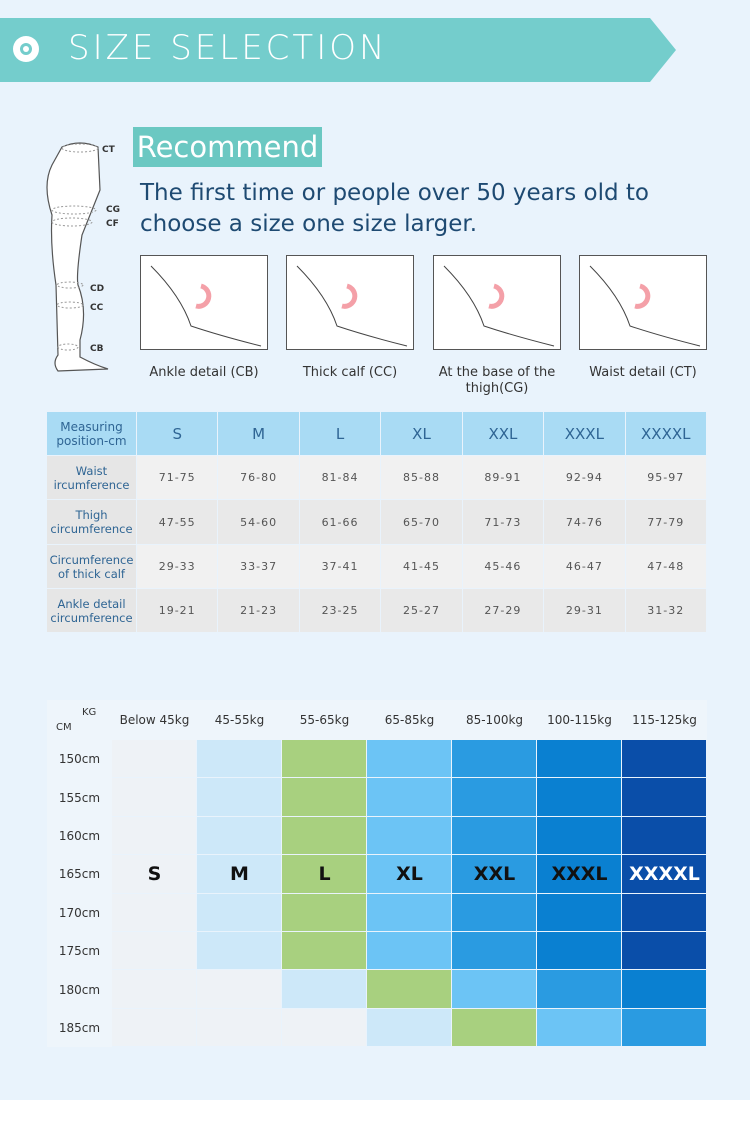  What do you see at coordinates (421, 610) in the screenshot?
I see `table-cell: 25-27` at bounding box center [421, 610].